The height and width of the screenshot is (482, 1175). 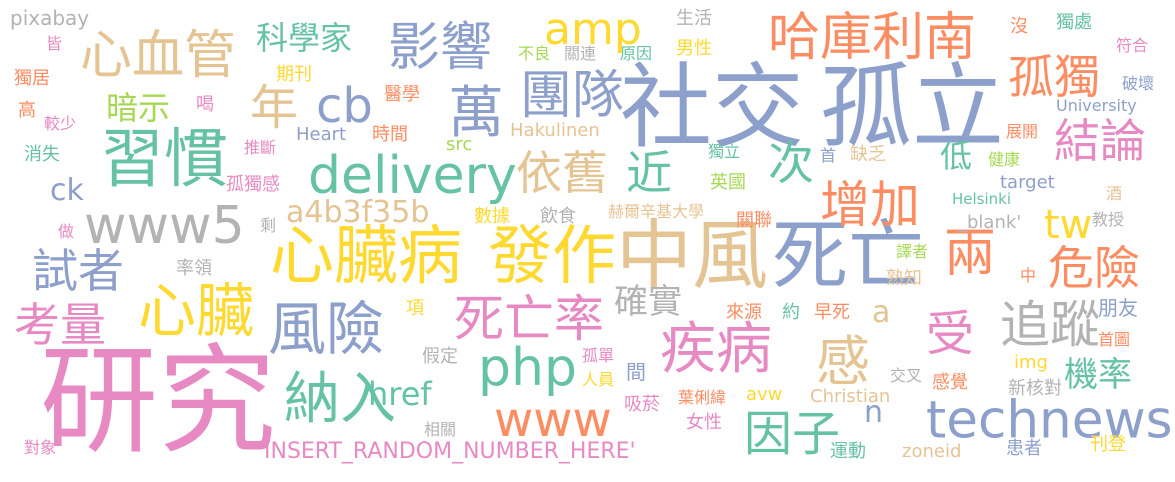 I want to click on word-感覺: 感覺, so click(x=950, y=382).